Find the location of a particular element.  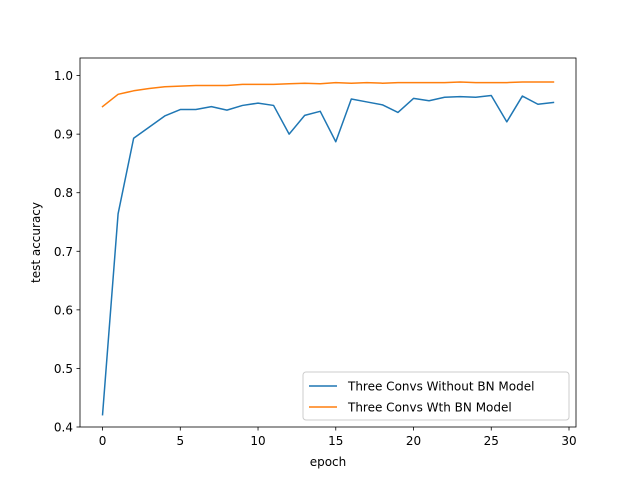

x-axis-label: epoch is located at coordinates (328, 462).